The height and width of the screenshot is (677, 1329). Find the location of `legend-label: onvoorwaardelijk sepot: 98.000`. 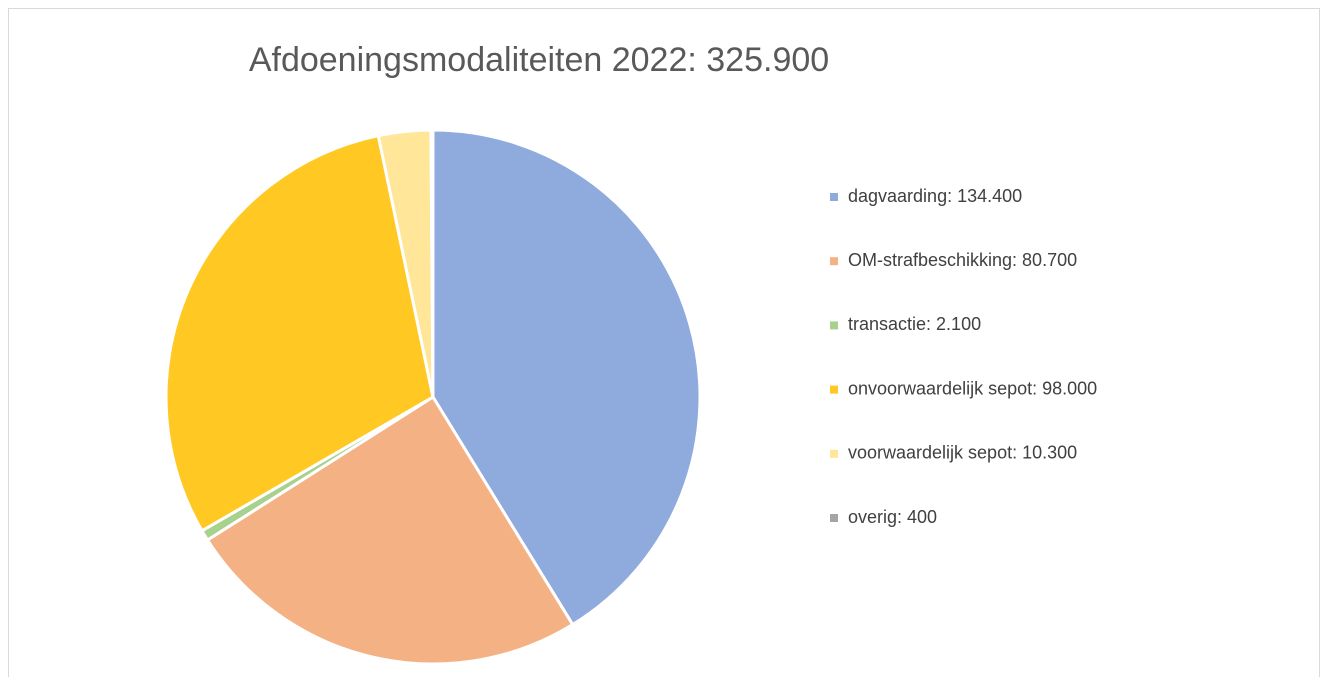

legend-label: onvoorwaardelijk sepot: 98.000 is located at coordinates (972, 388).